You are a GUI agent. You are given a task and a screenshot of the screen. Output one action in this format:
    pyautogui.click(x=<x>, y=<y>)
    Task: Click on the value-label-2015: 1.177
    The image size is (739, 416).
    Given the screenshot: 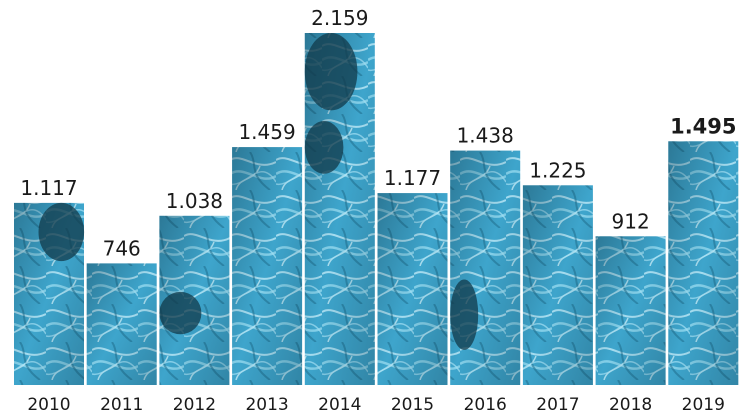 What is the action you would take?
    pyautogui.click(x=412, y=178)
    